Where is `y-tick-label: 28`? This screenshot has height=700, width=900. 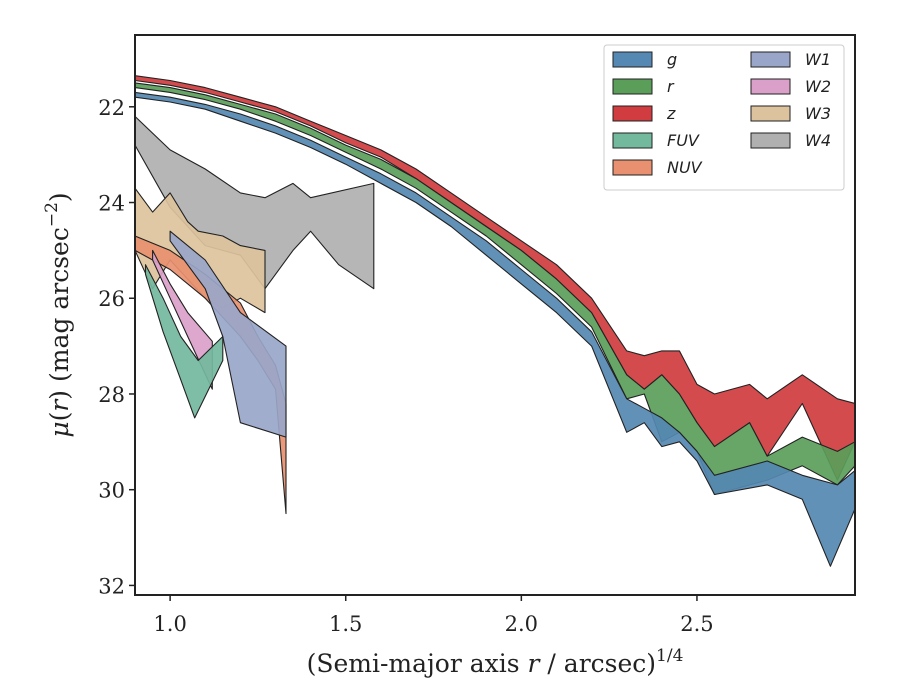
y-tick-label: 28 is located at coordinates (111, 395).